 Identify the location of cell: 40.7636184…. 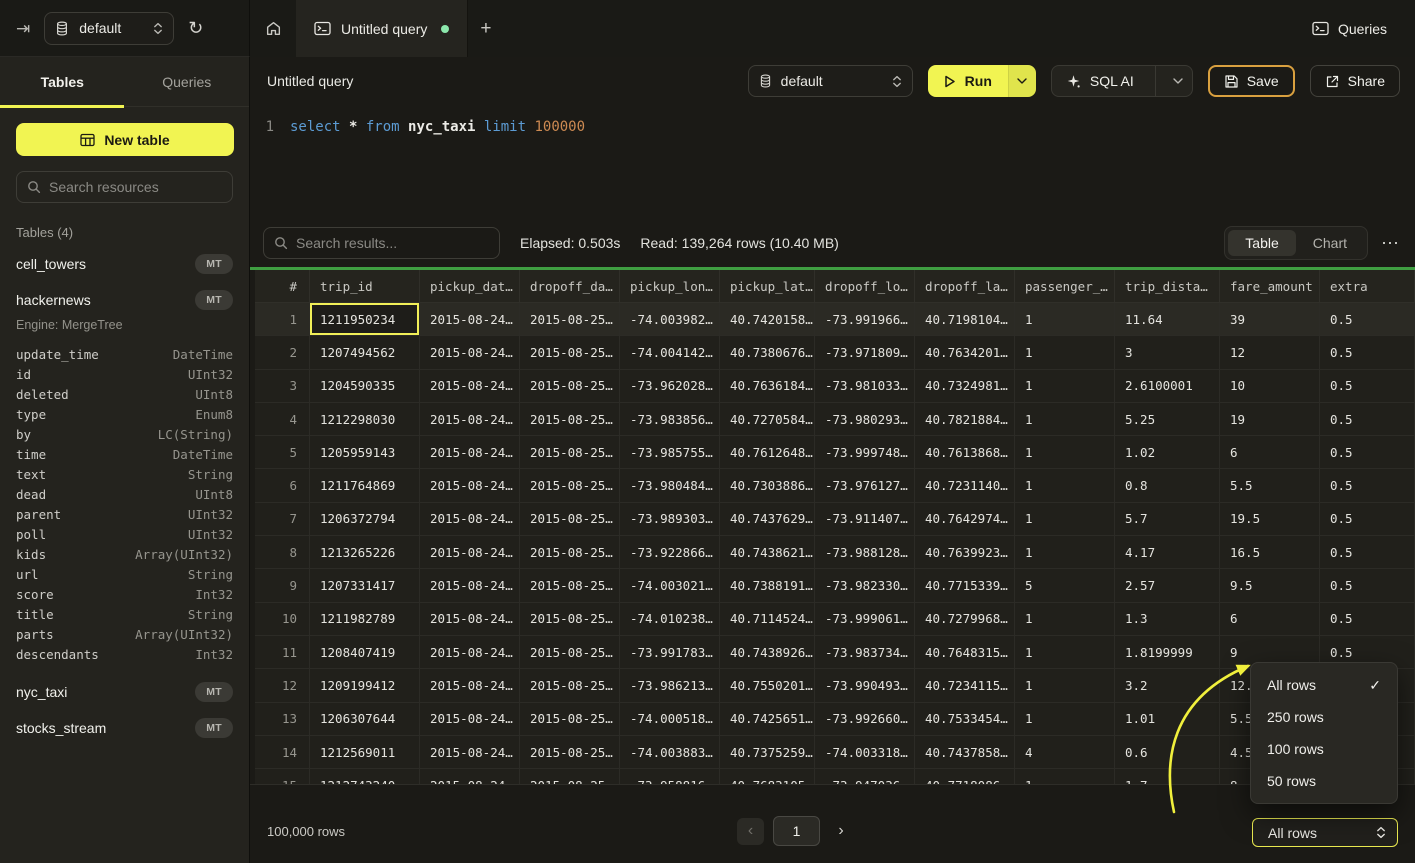
(767, 385).